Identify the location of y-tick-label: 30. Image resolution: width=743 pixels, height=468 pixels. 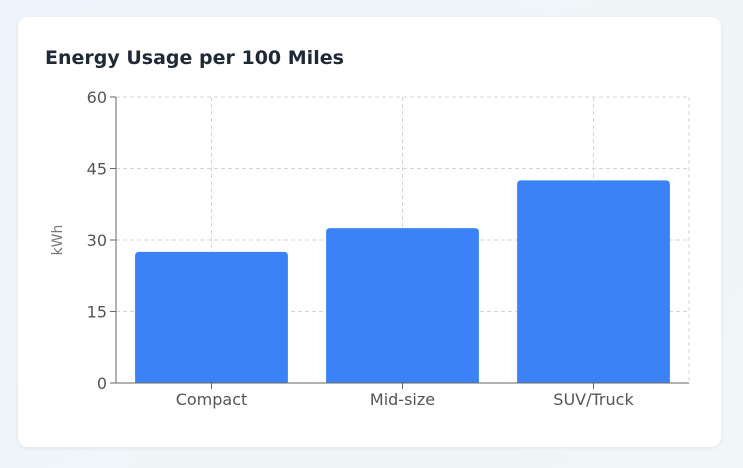
(97, 240).